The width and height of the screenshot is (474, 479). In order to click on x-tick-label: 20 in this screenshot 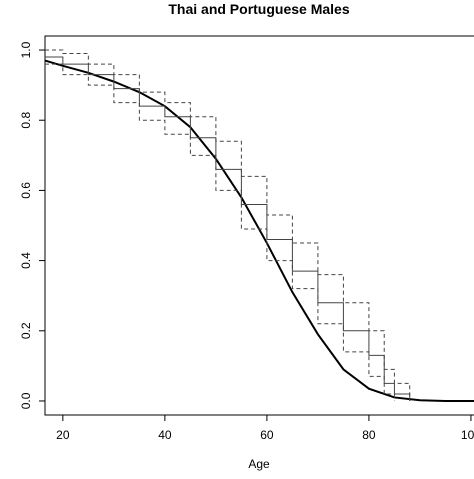, I will do `click(63, 435)`.